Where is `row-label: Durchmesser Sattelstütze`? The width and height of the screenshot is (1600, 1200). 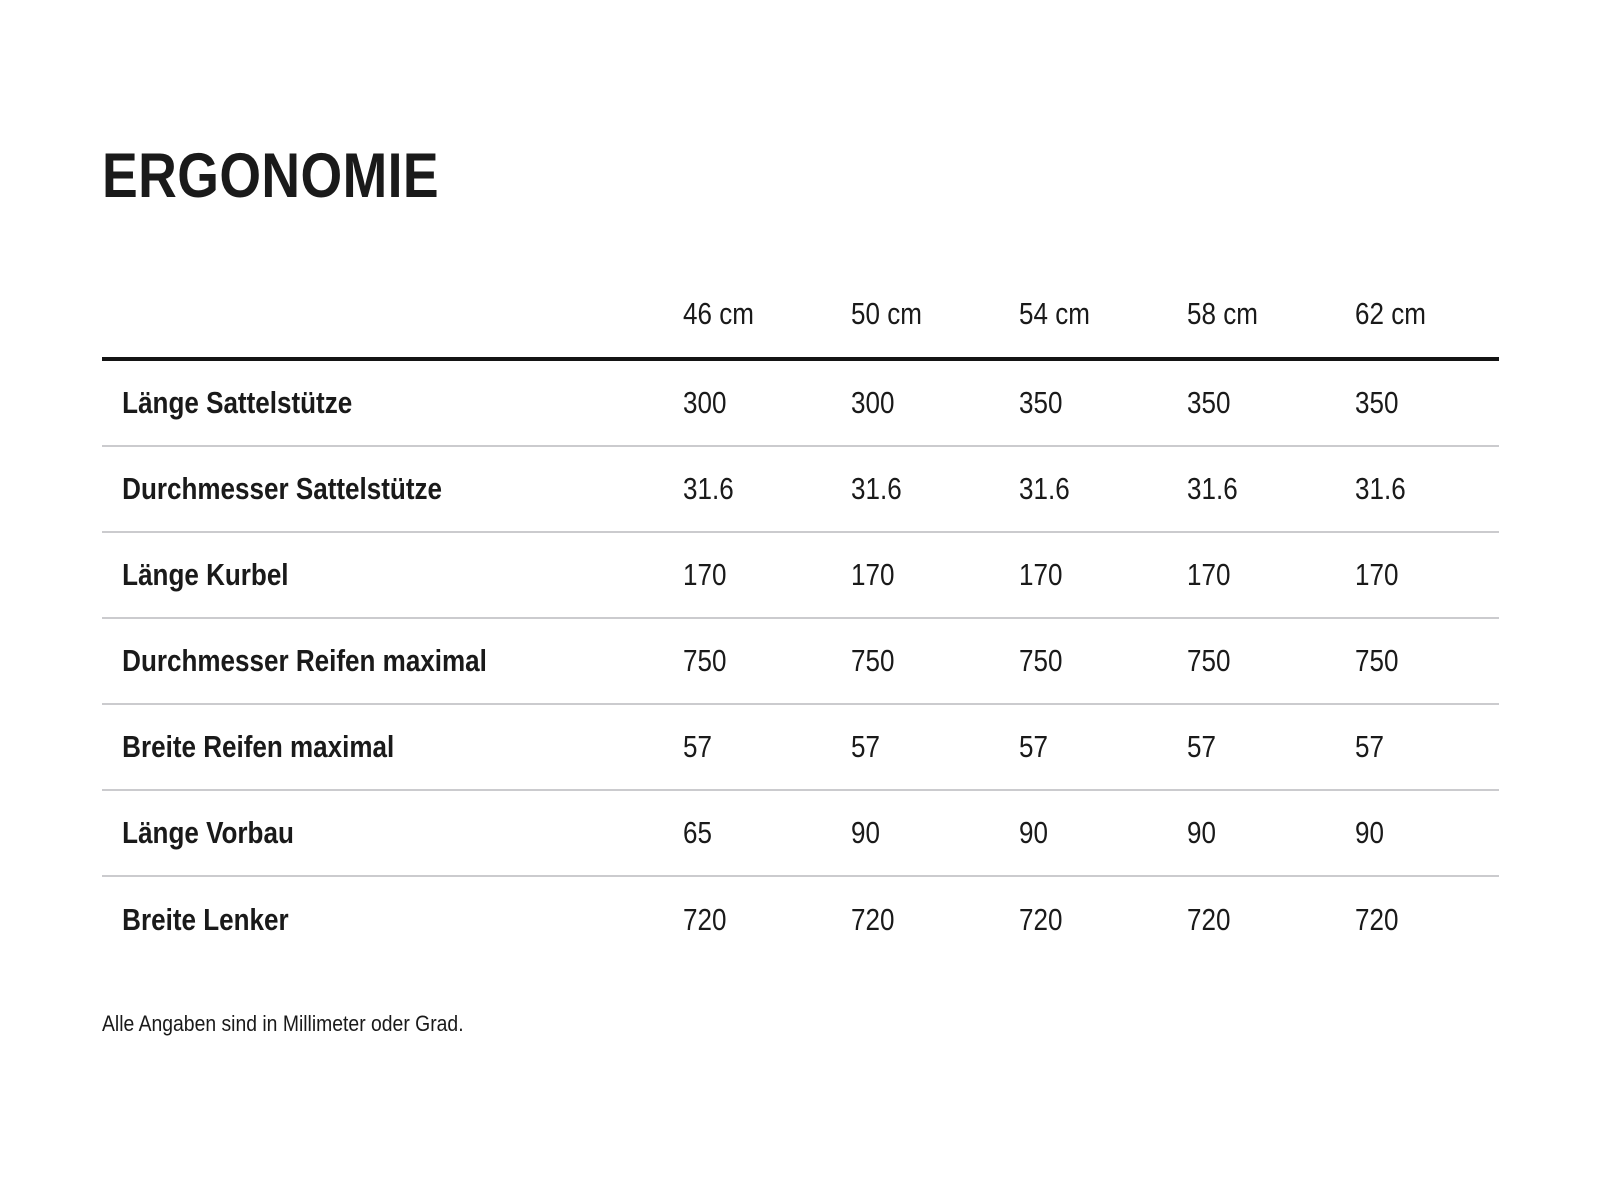 row-label: Durchmesser Sattelstütze is located at coordinates (282, 489).